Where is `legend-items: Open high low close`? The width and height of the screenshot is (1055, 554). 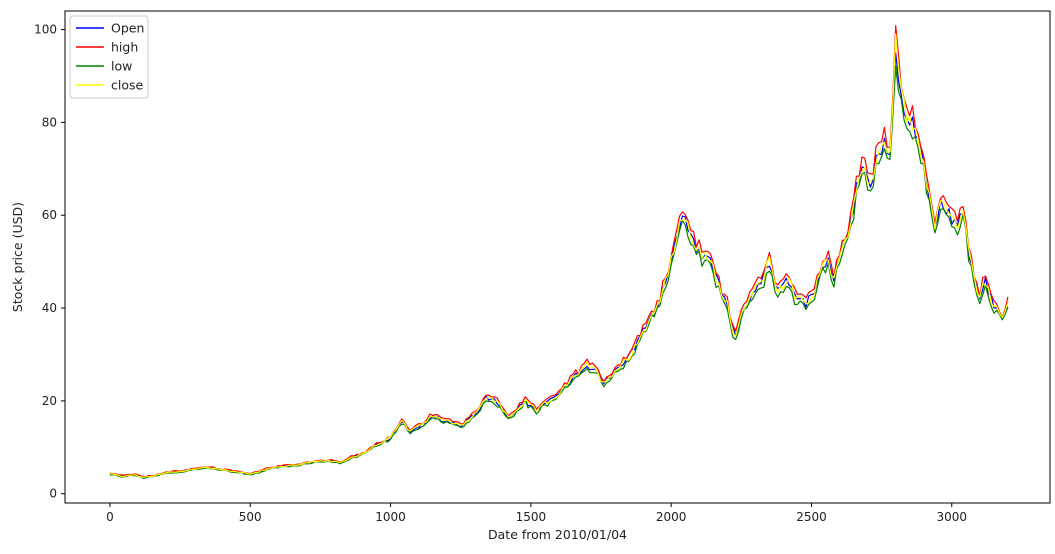
legend-items: Open high low close is located at coordinates (110, 57).